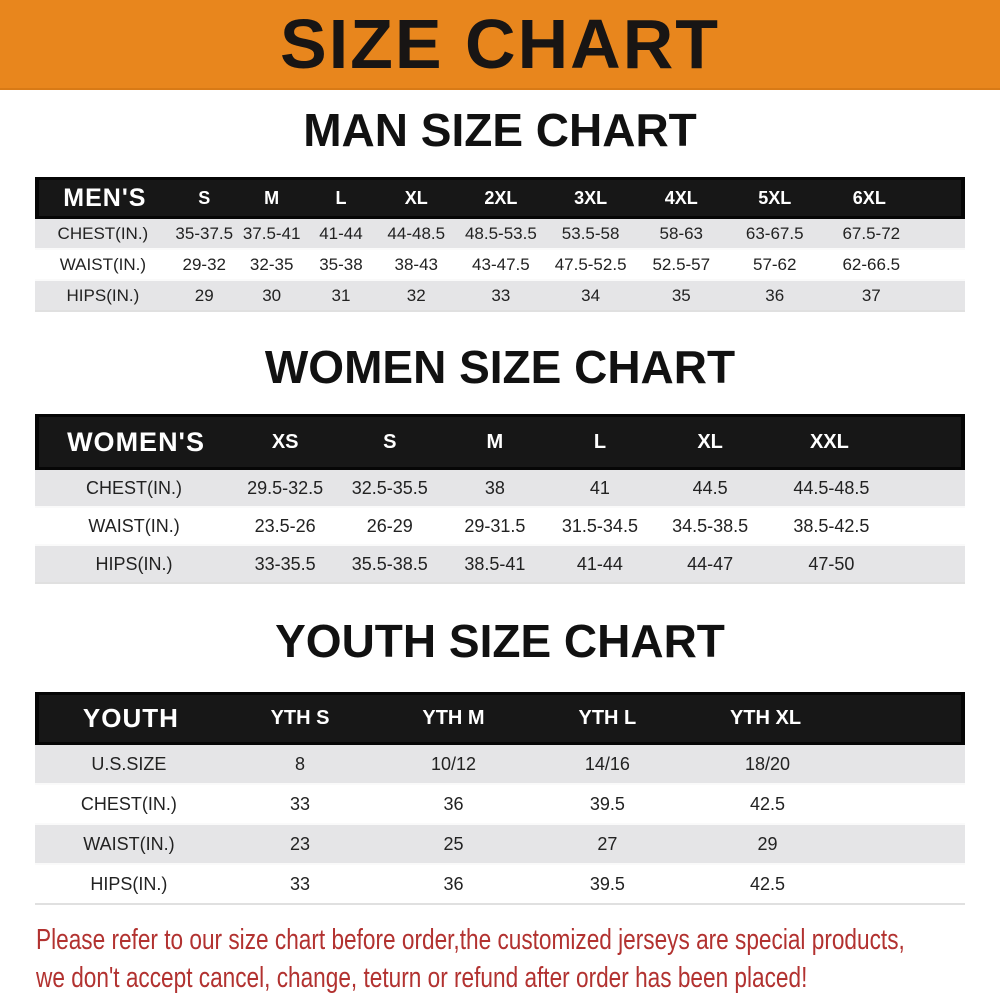  I want to click on size-value-cell: 8, so click(300, 765).